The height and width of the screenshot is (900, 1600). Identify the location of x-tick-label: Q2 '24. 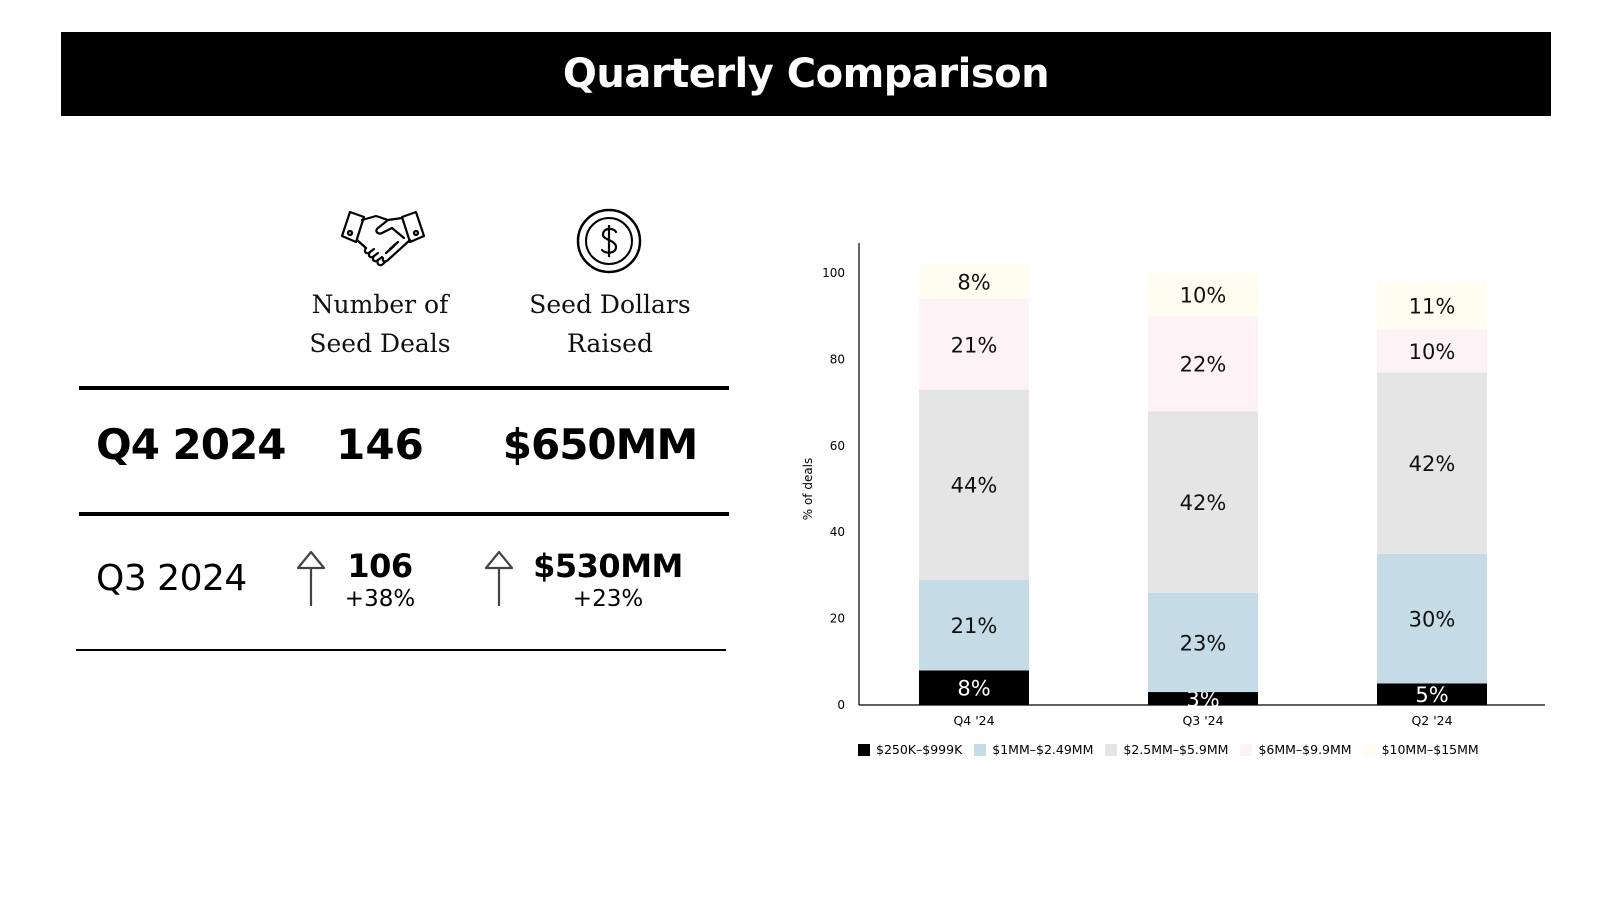
(1431, 720).